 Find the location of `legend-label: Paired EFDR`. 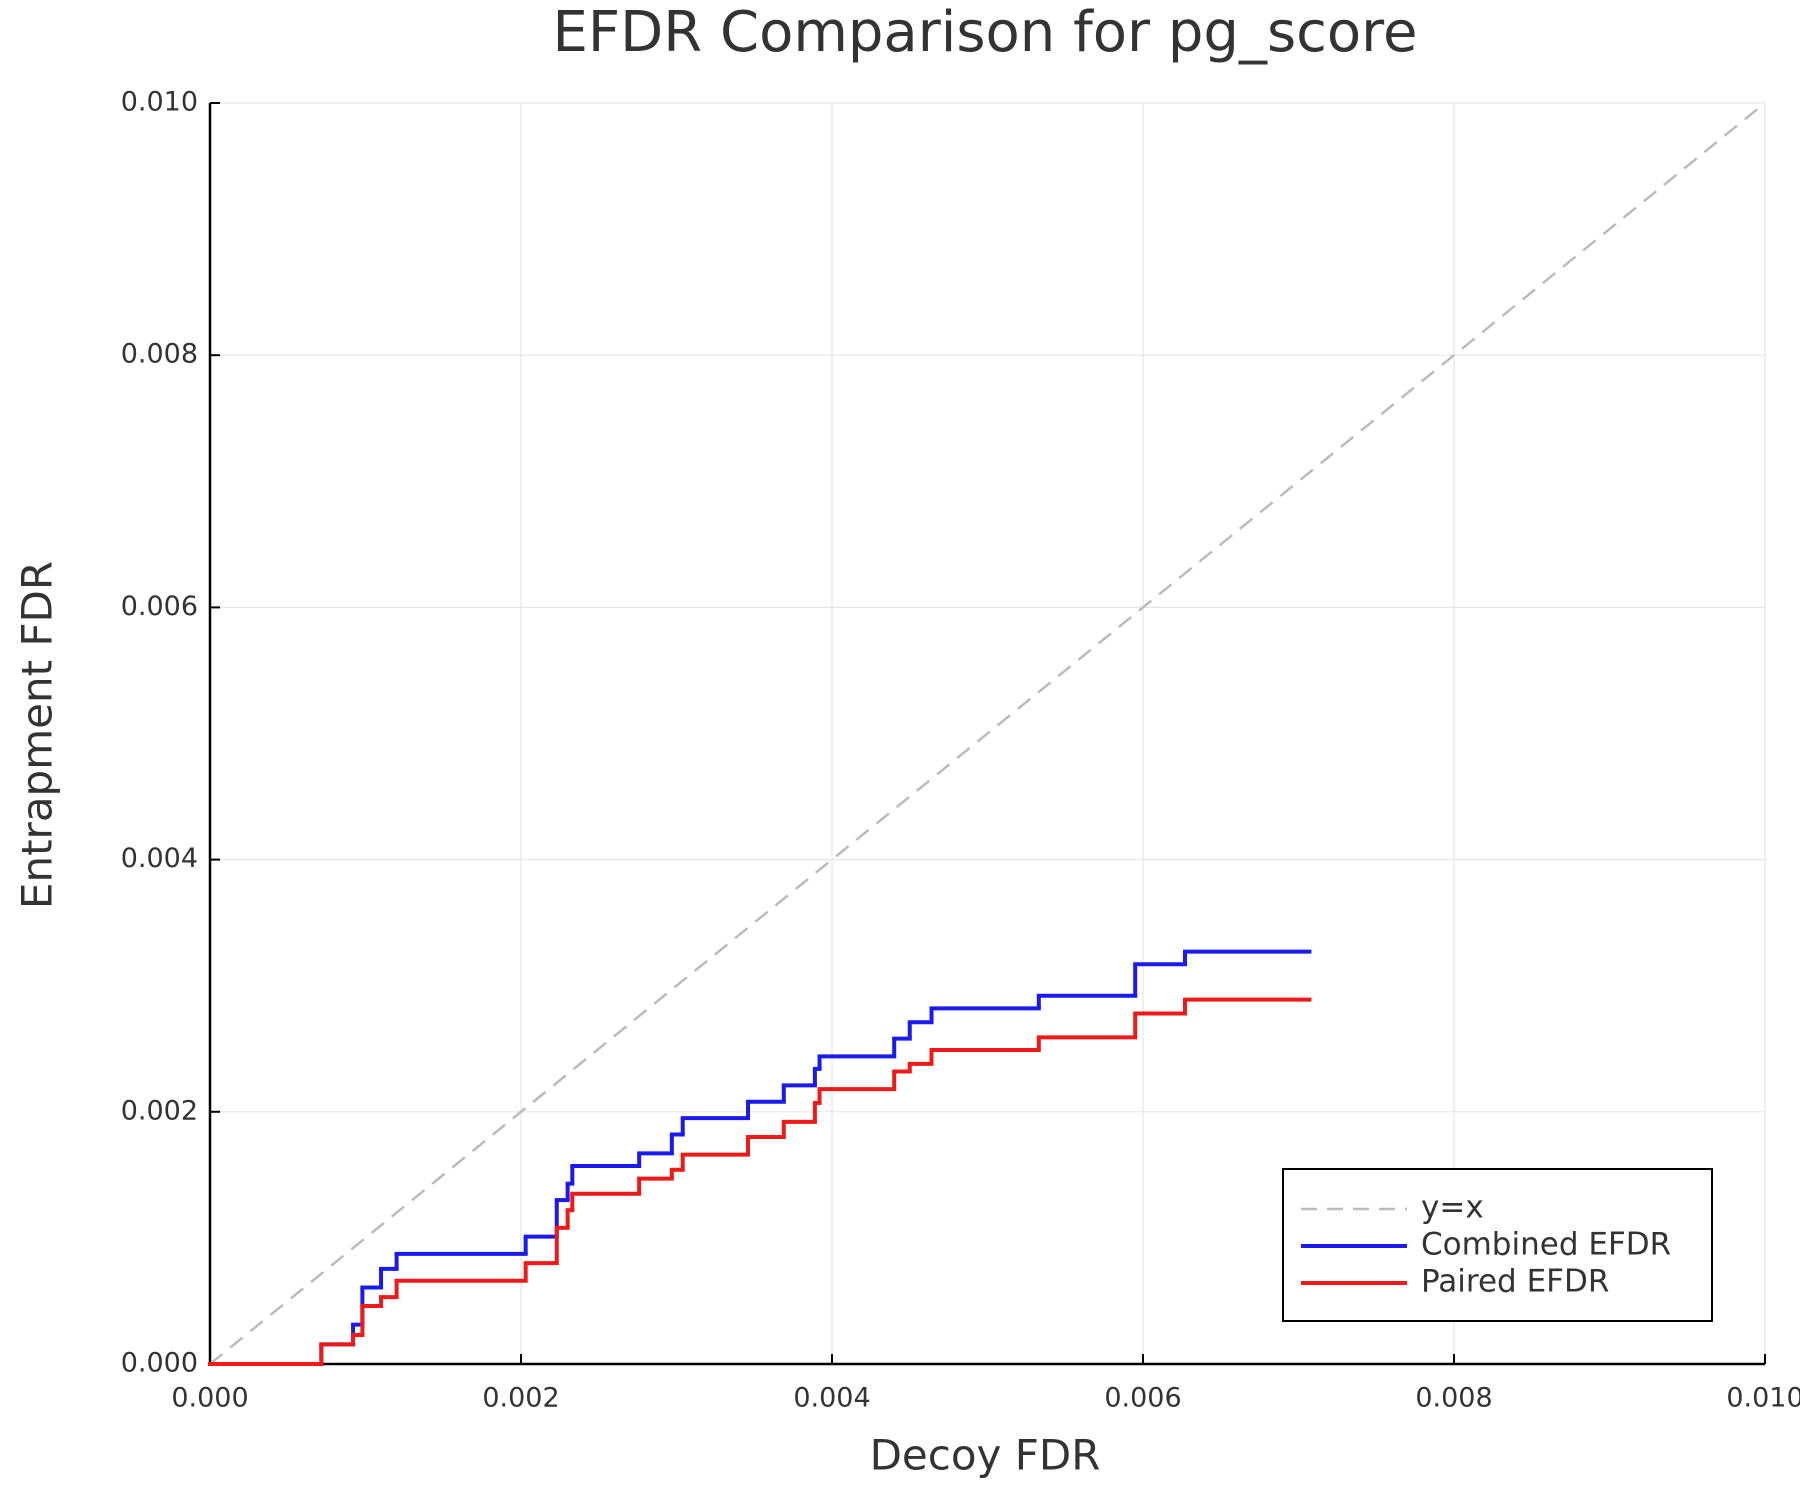

legend-label: Paired EFDR is located at coordinates (1515, 1282).